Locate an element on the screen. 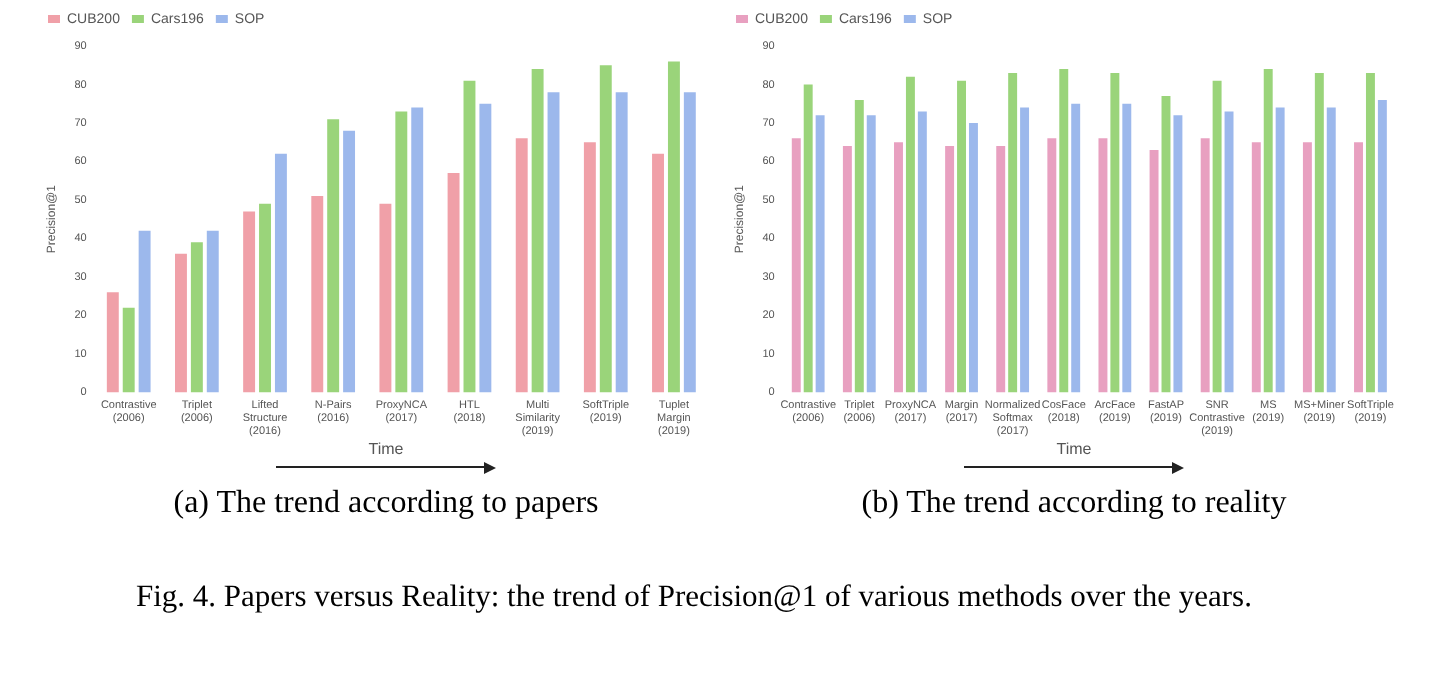  caption: Fig. 4. Papers versus Reality: the trend of Precision@1 of various methods over the years. is located at coordinates (695, 598).